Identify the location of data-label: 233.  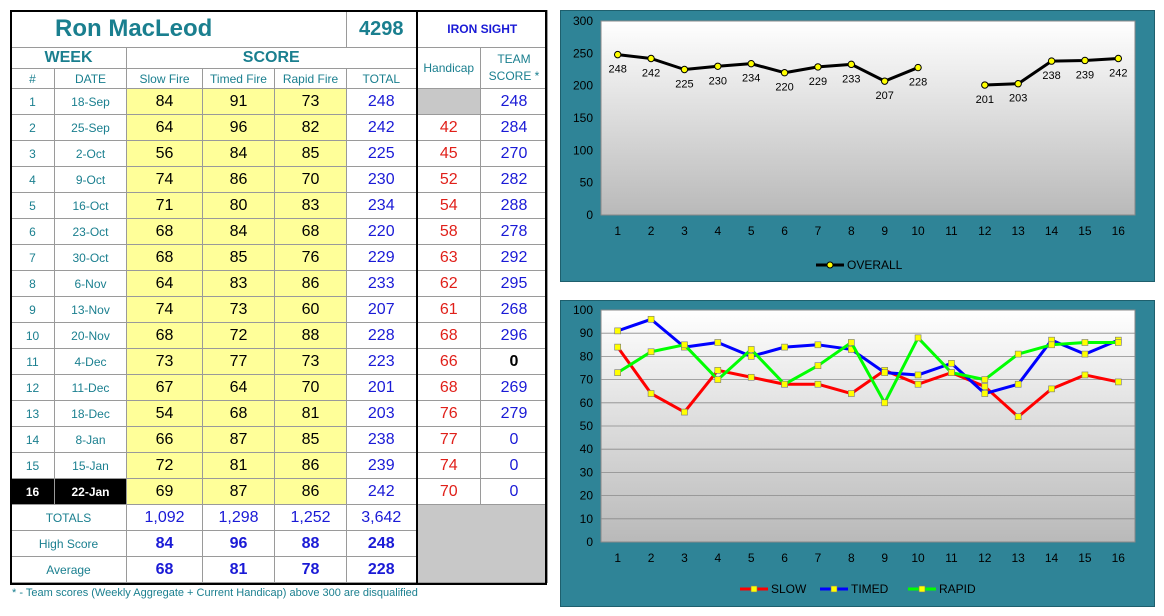
(851, 79).